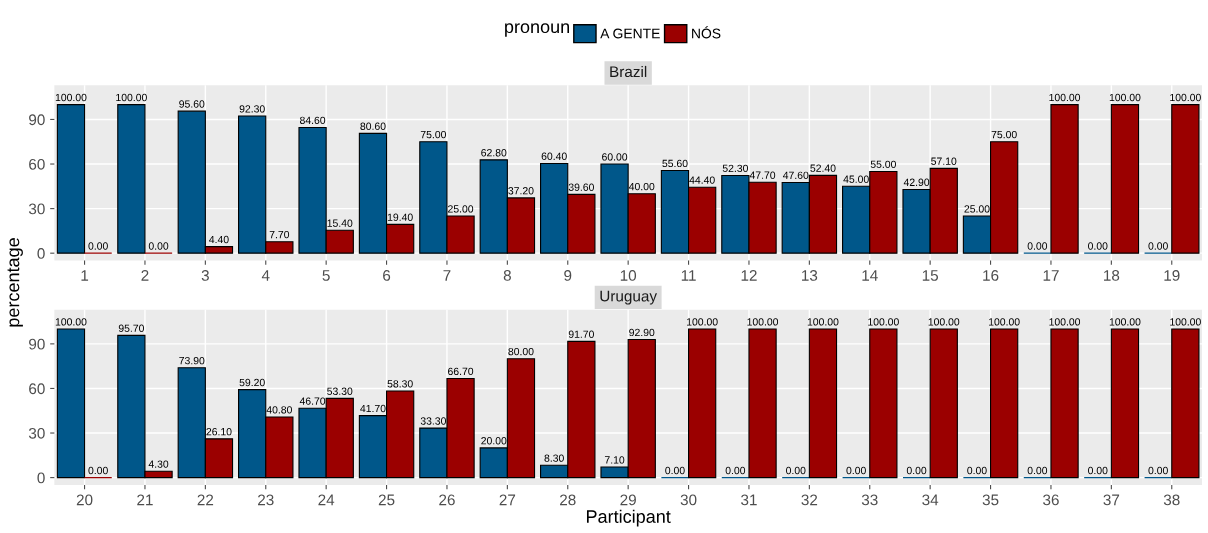 The image size is (1208, 533). I want to click on x-tick-label: 18, so click(1112, 275).